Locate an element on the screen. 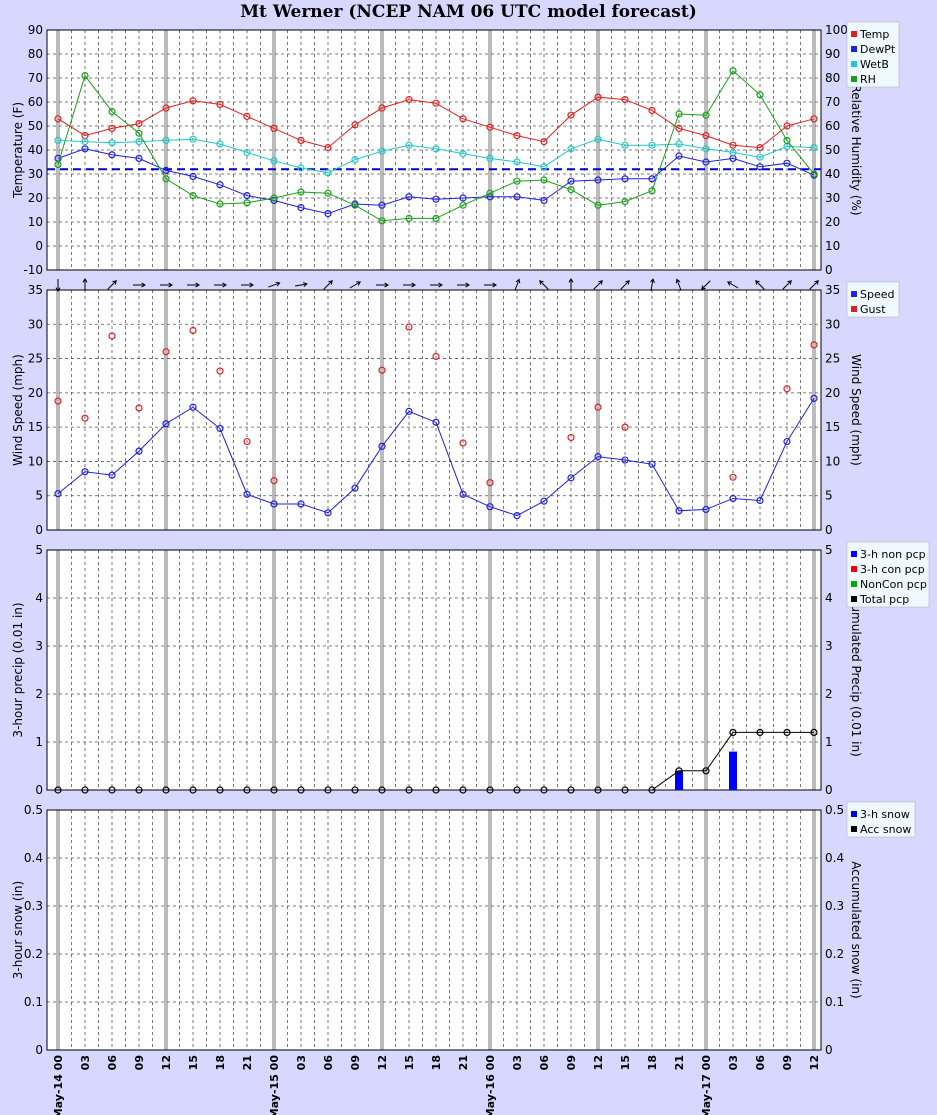 This screenshot has width=937, height=1115. legend-entry: Total pcp is located at coordinates (884, 599).